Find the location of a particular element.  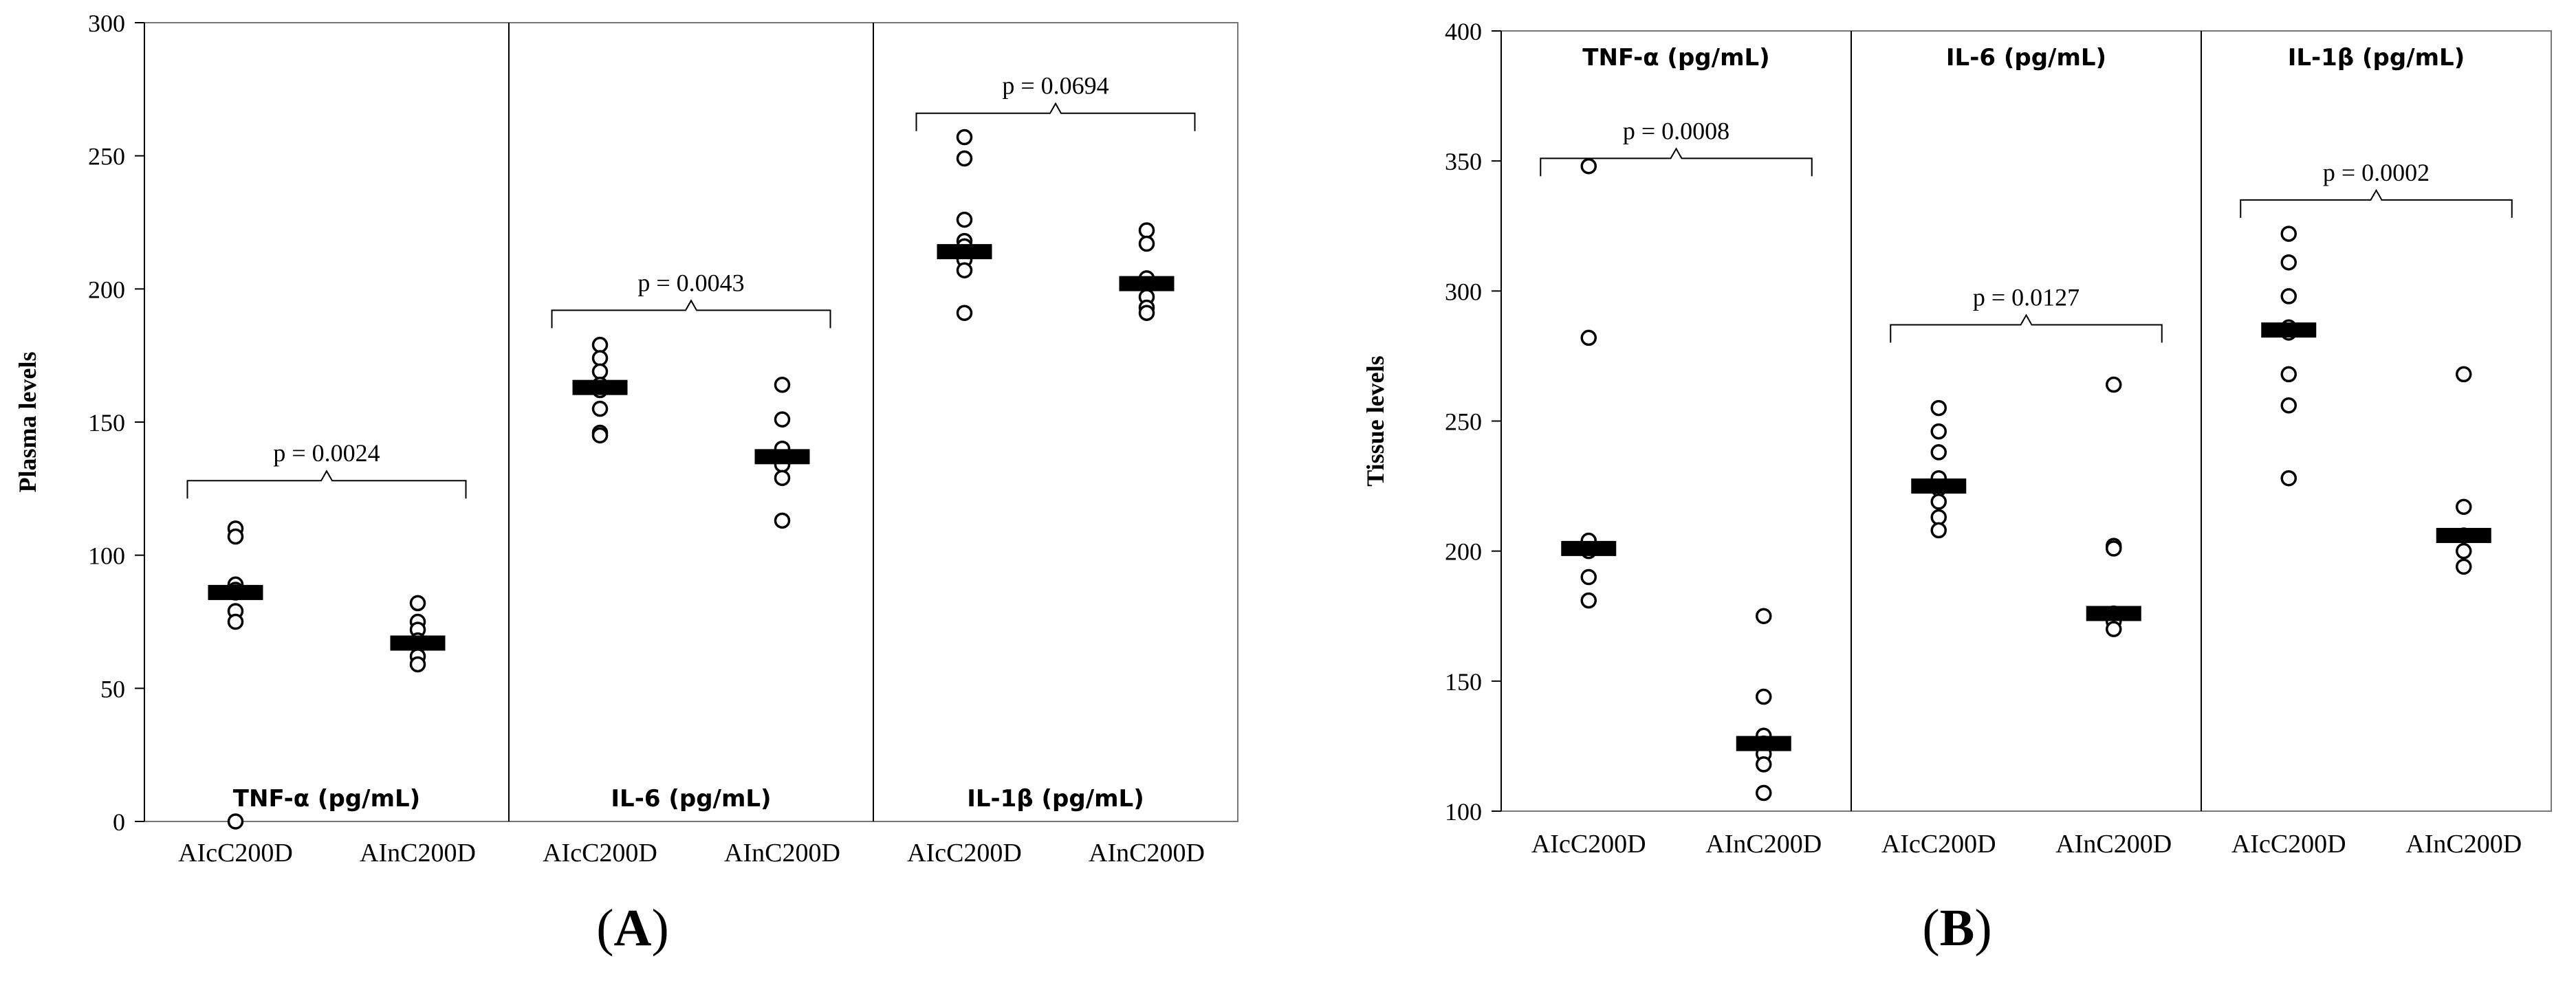

panel-a-y-tick-label: 100 is located at coordinates (106, 556).